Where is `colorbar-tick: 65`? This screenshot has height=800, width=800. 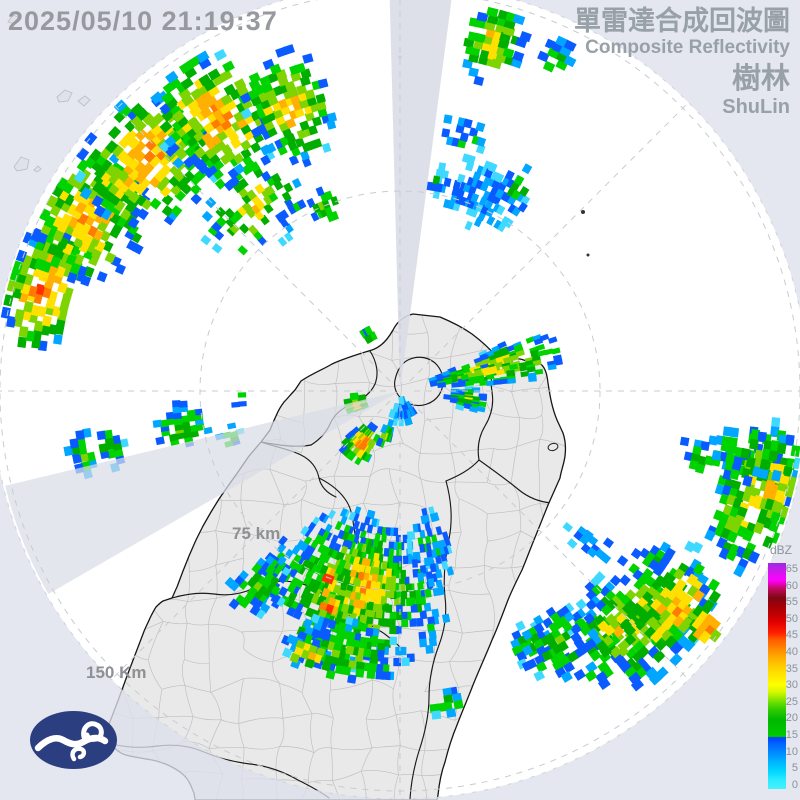 colorbar-tick: 65 is located at coordinates (791, 569).